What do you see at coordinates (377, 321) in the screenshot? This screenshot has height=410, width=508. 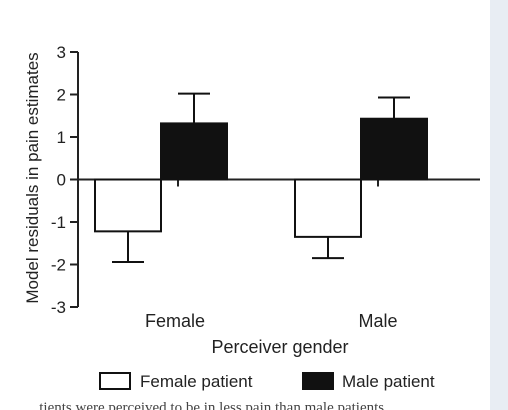 I see `x-category-label: Male` at bounding box center [377, 321].